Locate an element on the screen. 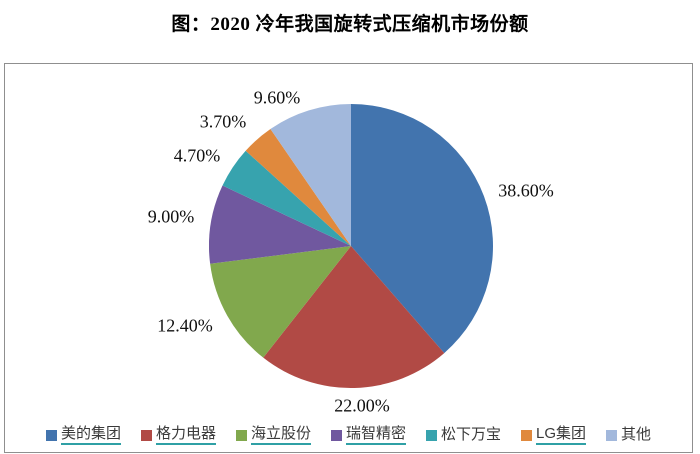 The height and width of the screenshot is (454, 700). pie-slice-LG集团 is located at coordinates (298, 187).